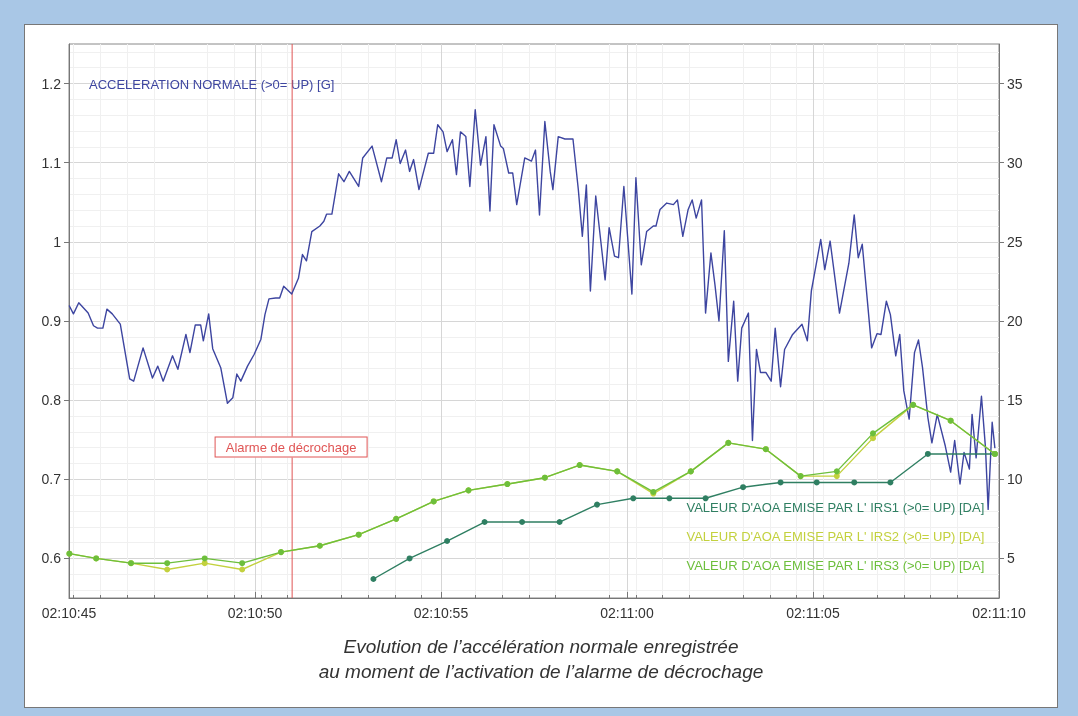  Describe the element at coordinates (51, 479) in the screenshot. I see `y-tick-label: 0.7` at that location.